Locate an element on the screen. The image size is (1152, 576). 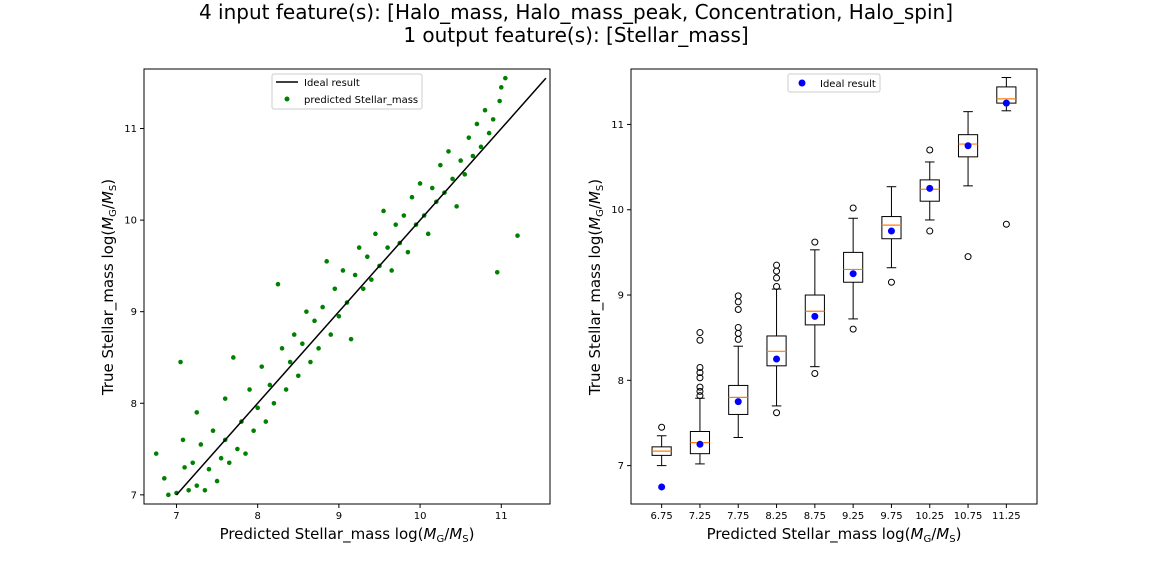
scatter-legend: Ideal result predicted Stellar_mass is located at coordinates (347, 91).